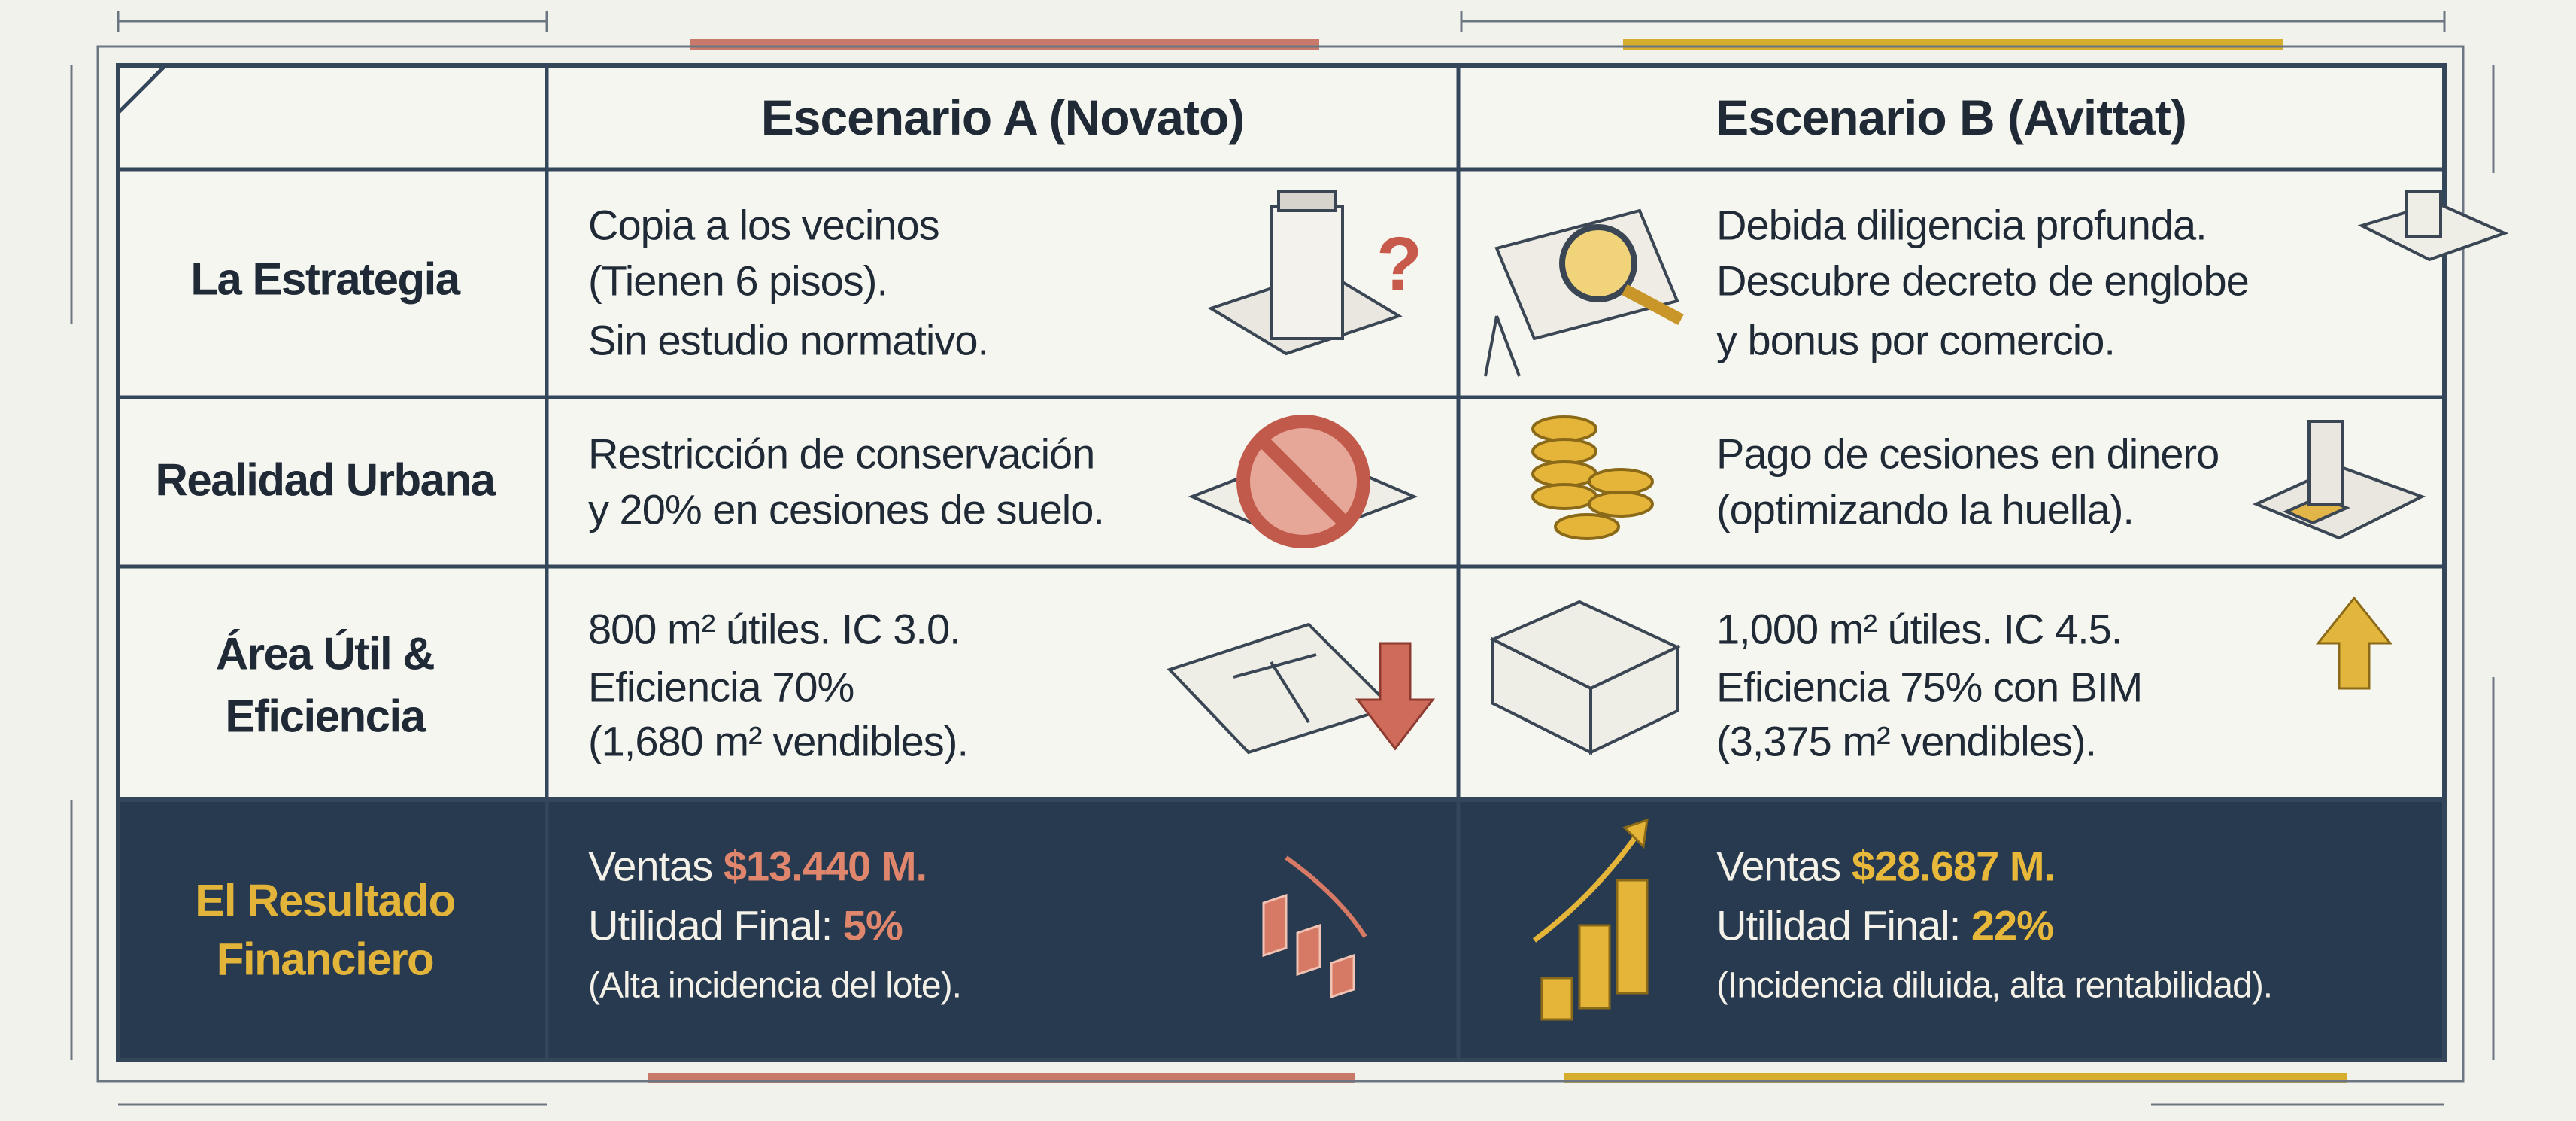 The height and width of the screenshot is (1121, 2576). What do you see at coordinates (1951, 117) in the screenshot?
I see `column-header: Escenario B (Avittat)` at bounding box center [1951, 117].